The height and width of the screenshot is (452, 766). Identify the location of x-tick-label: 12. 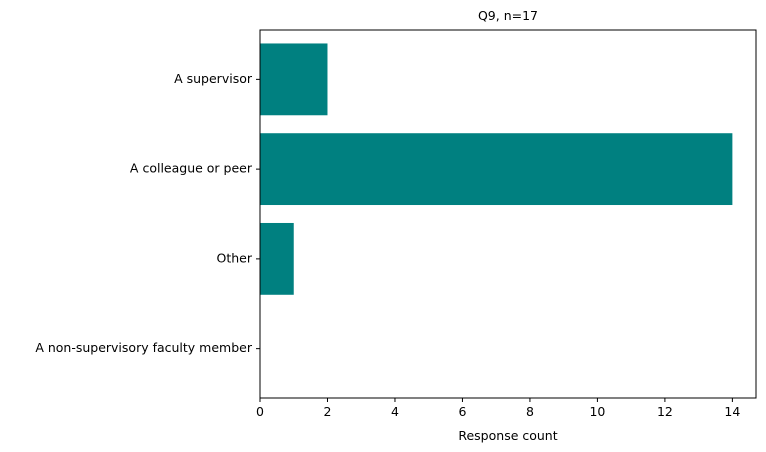
(665, 411).